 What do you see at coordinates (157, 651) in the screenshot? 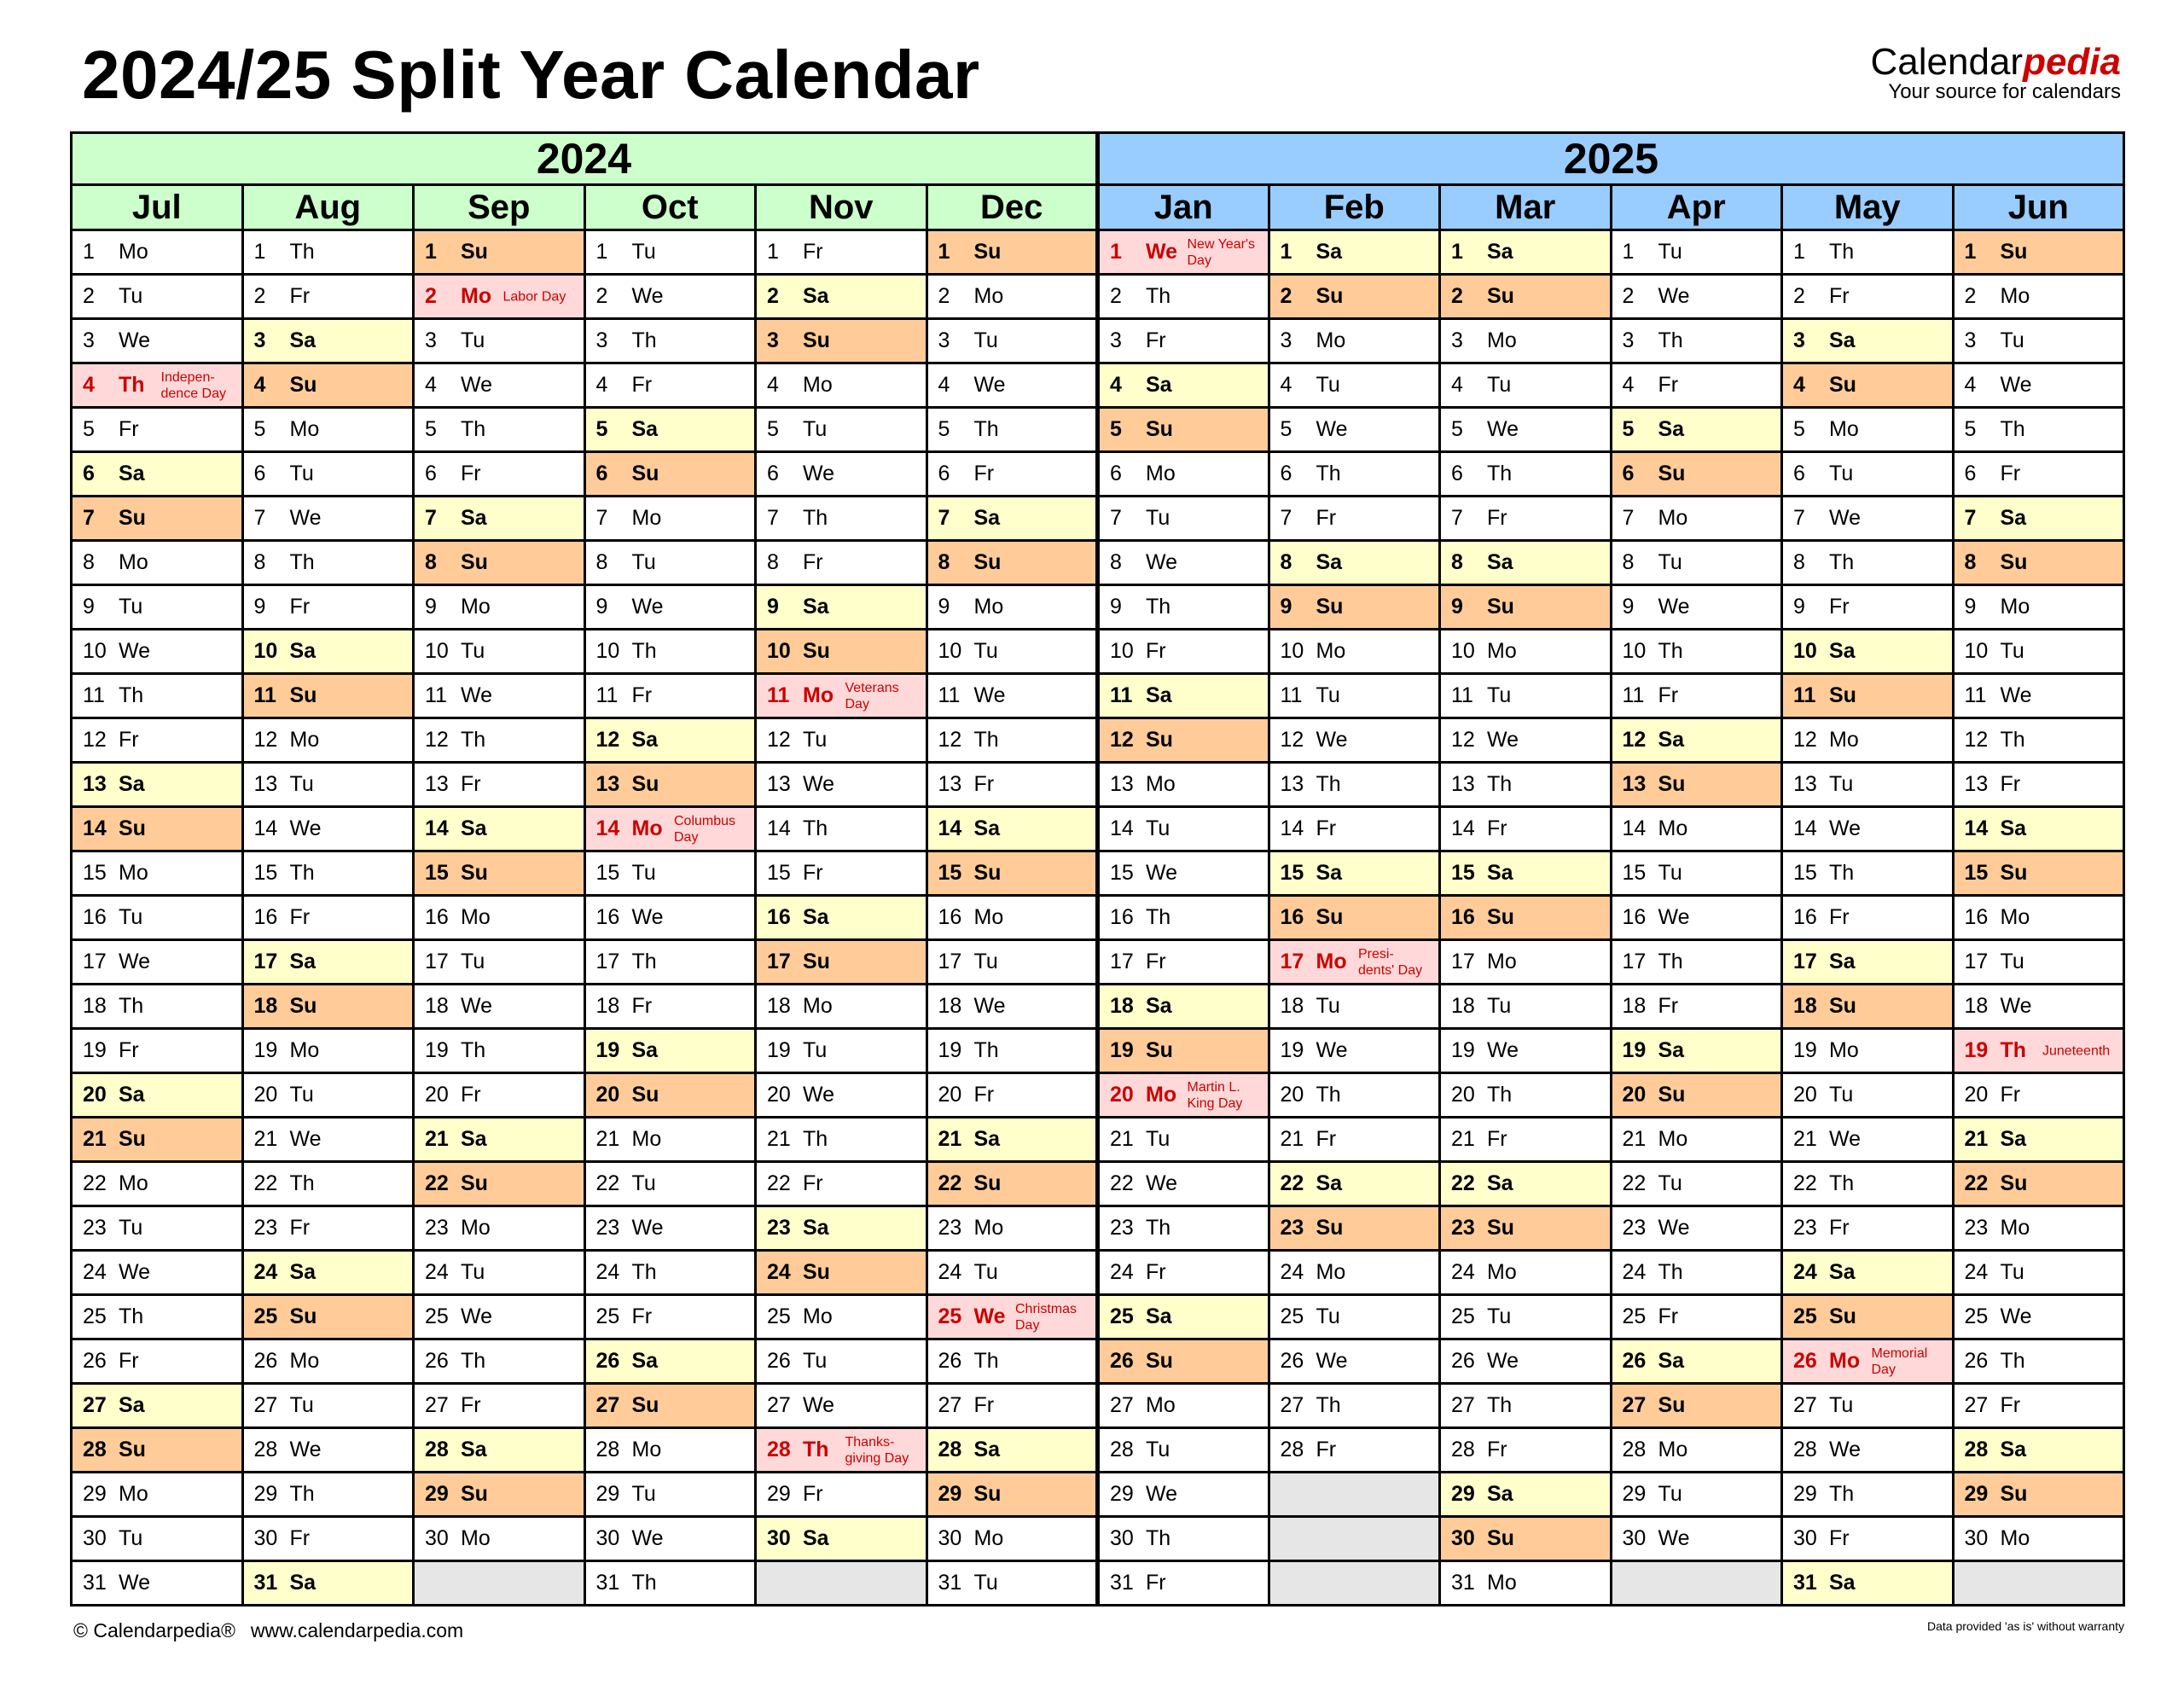
I see `day-cell: 10 We` at bounding box center [157, 651].